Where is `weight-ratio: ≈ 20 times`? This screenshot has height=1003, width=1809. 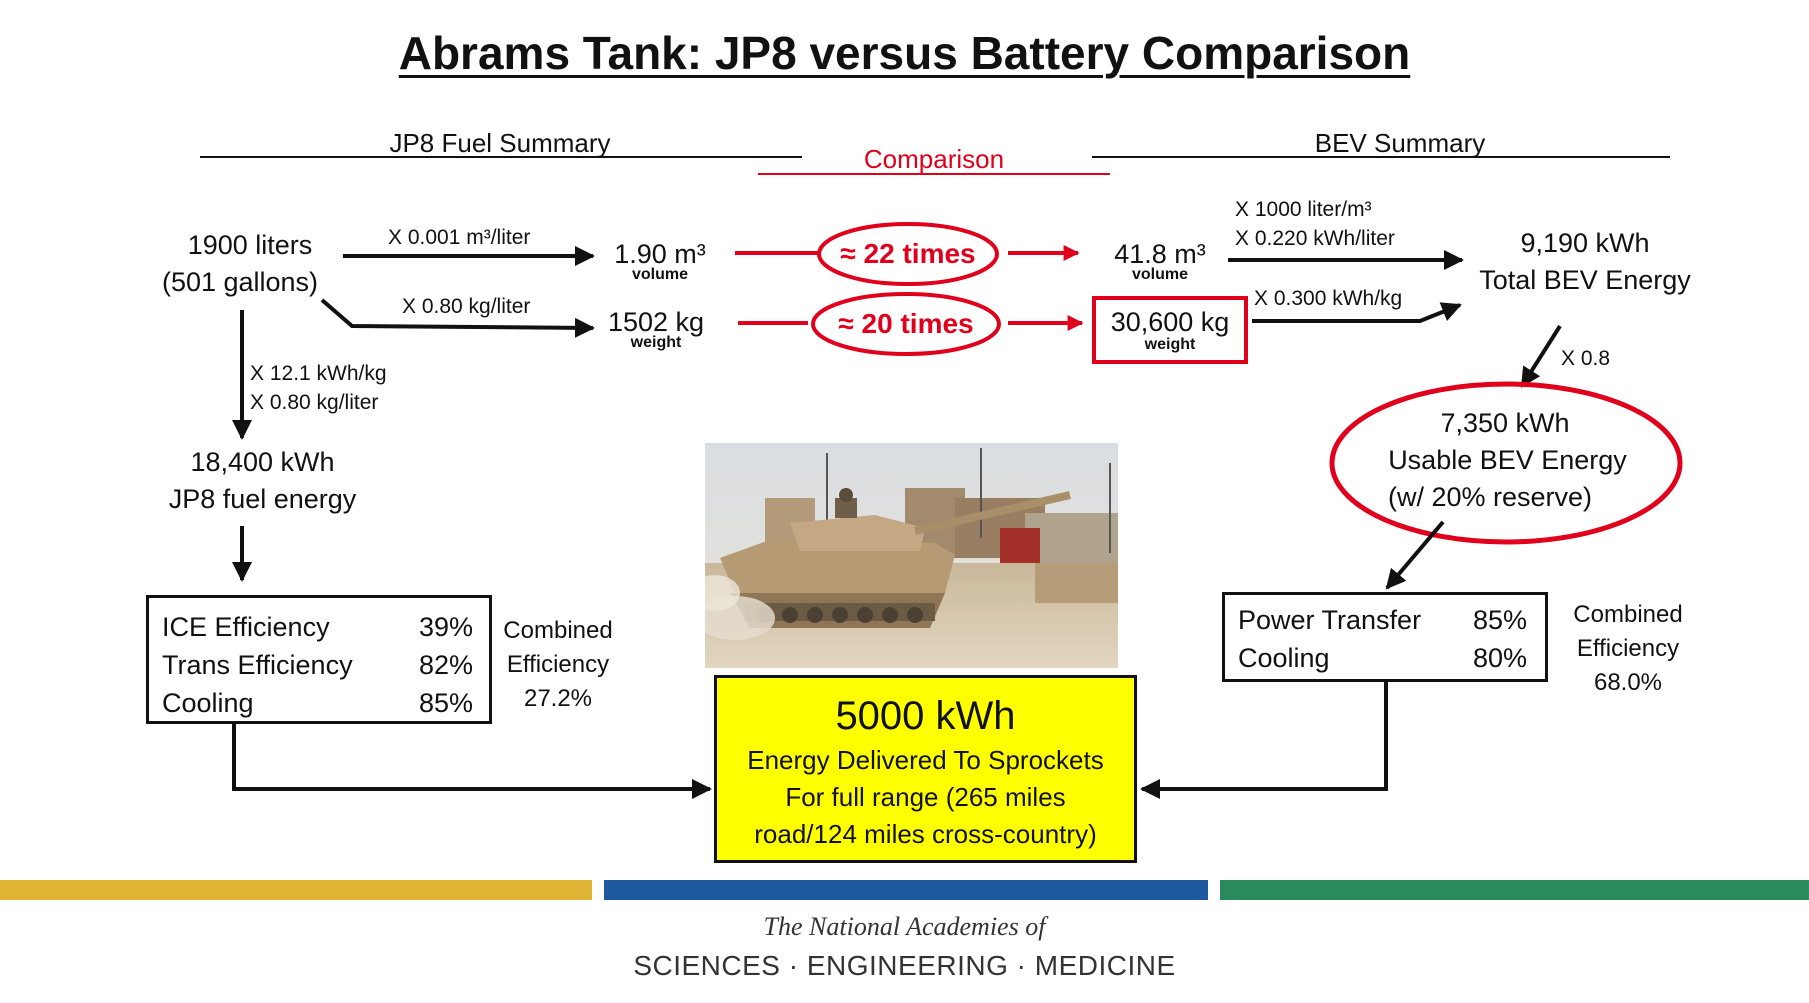 weight-ratio: ≈ 20 times is located at coordinates (906, 323).